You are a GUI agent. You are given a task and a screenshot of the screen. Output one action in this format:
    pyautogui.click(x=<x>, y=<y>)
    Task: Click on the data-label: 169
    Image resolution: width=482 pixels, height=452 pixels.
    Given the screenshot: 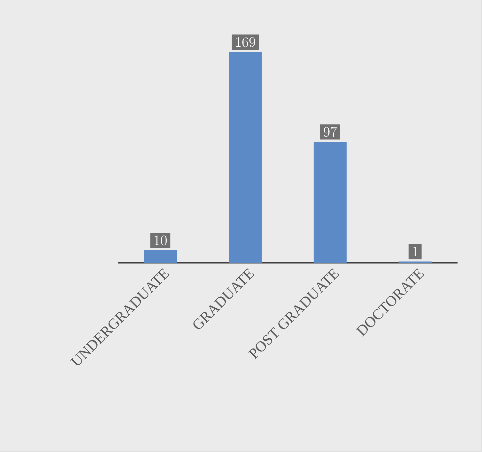 What is the action you would take?
    pyautogui.click(x=246, y=42)
    